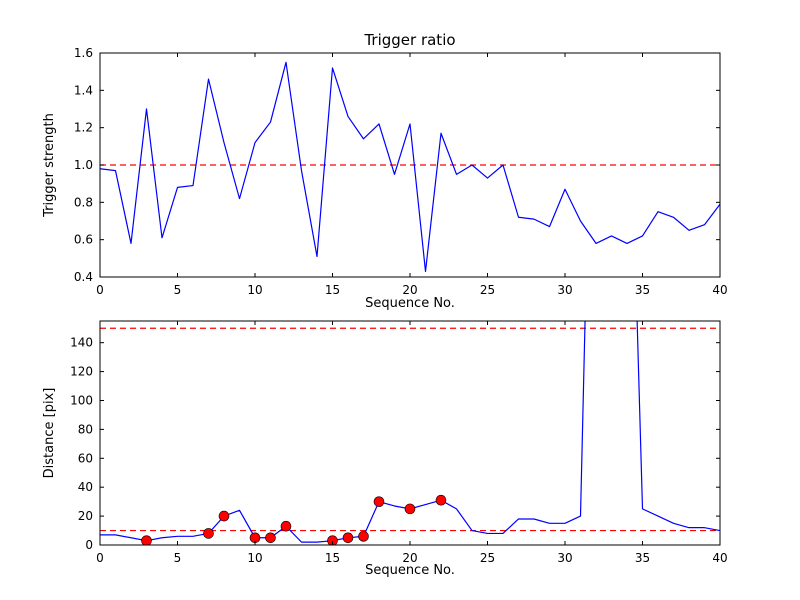  Describe the element at coordinates (83, 165) in the screenshot. I see `svg-text: 1.0` at that location.